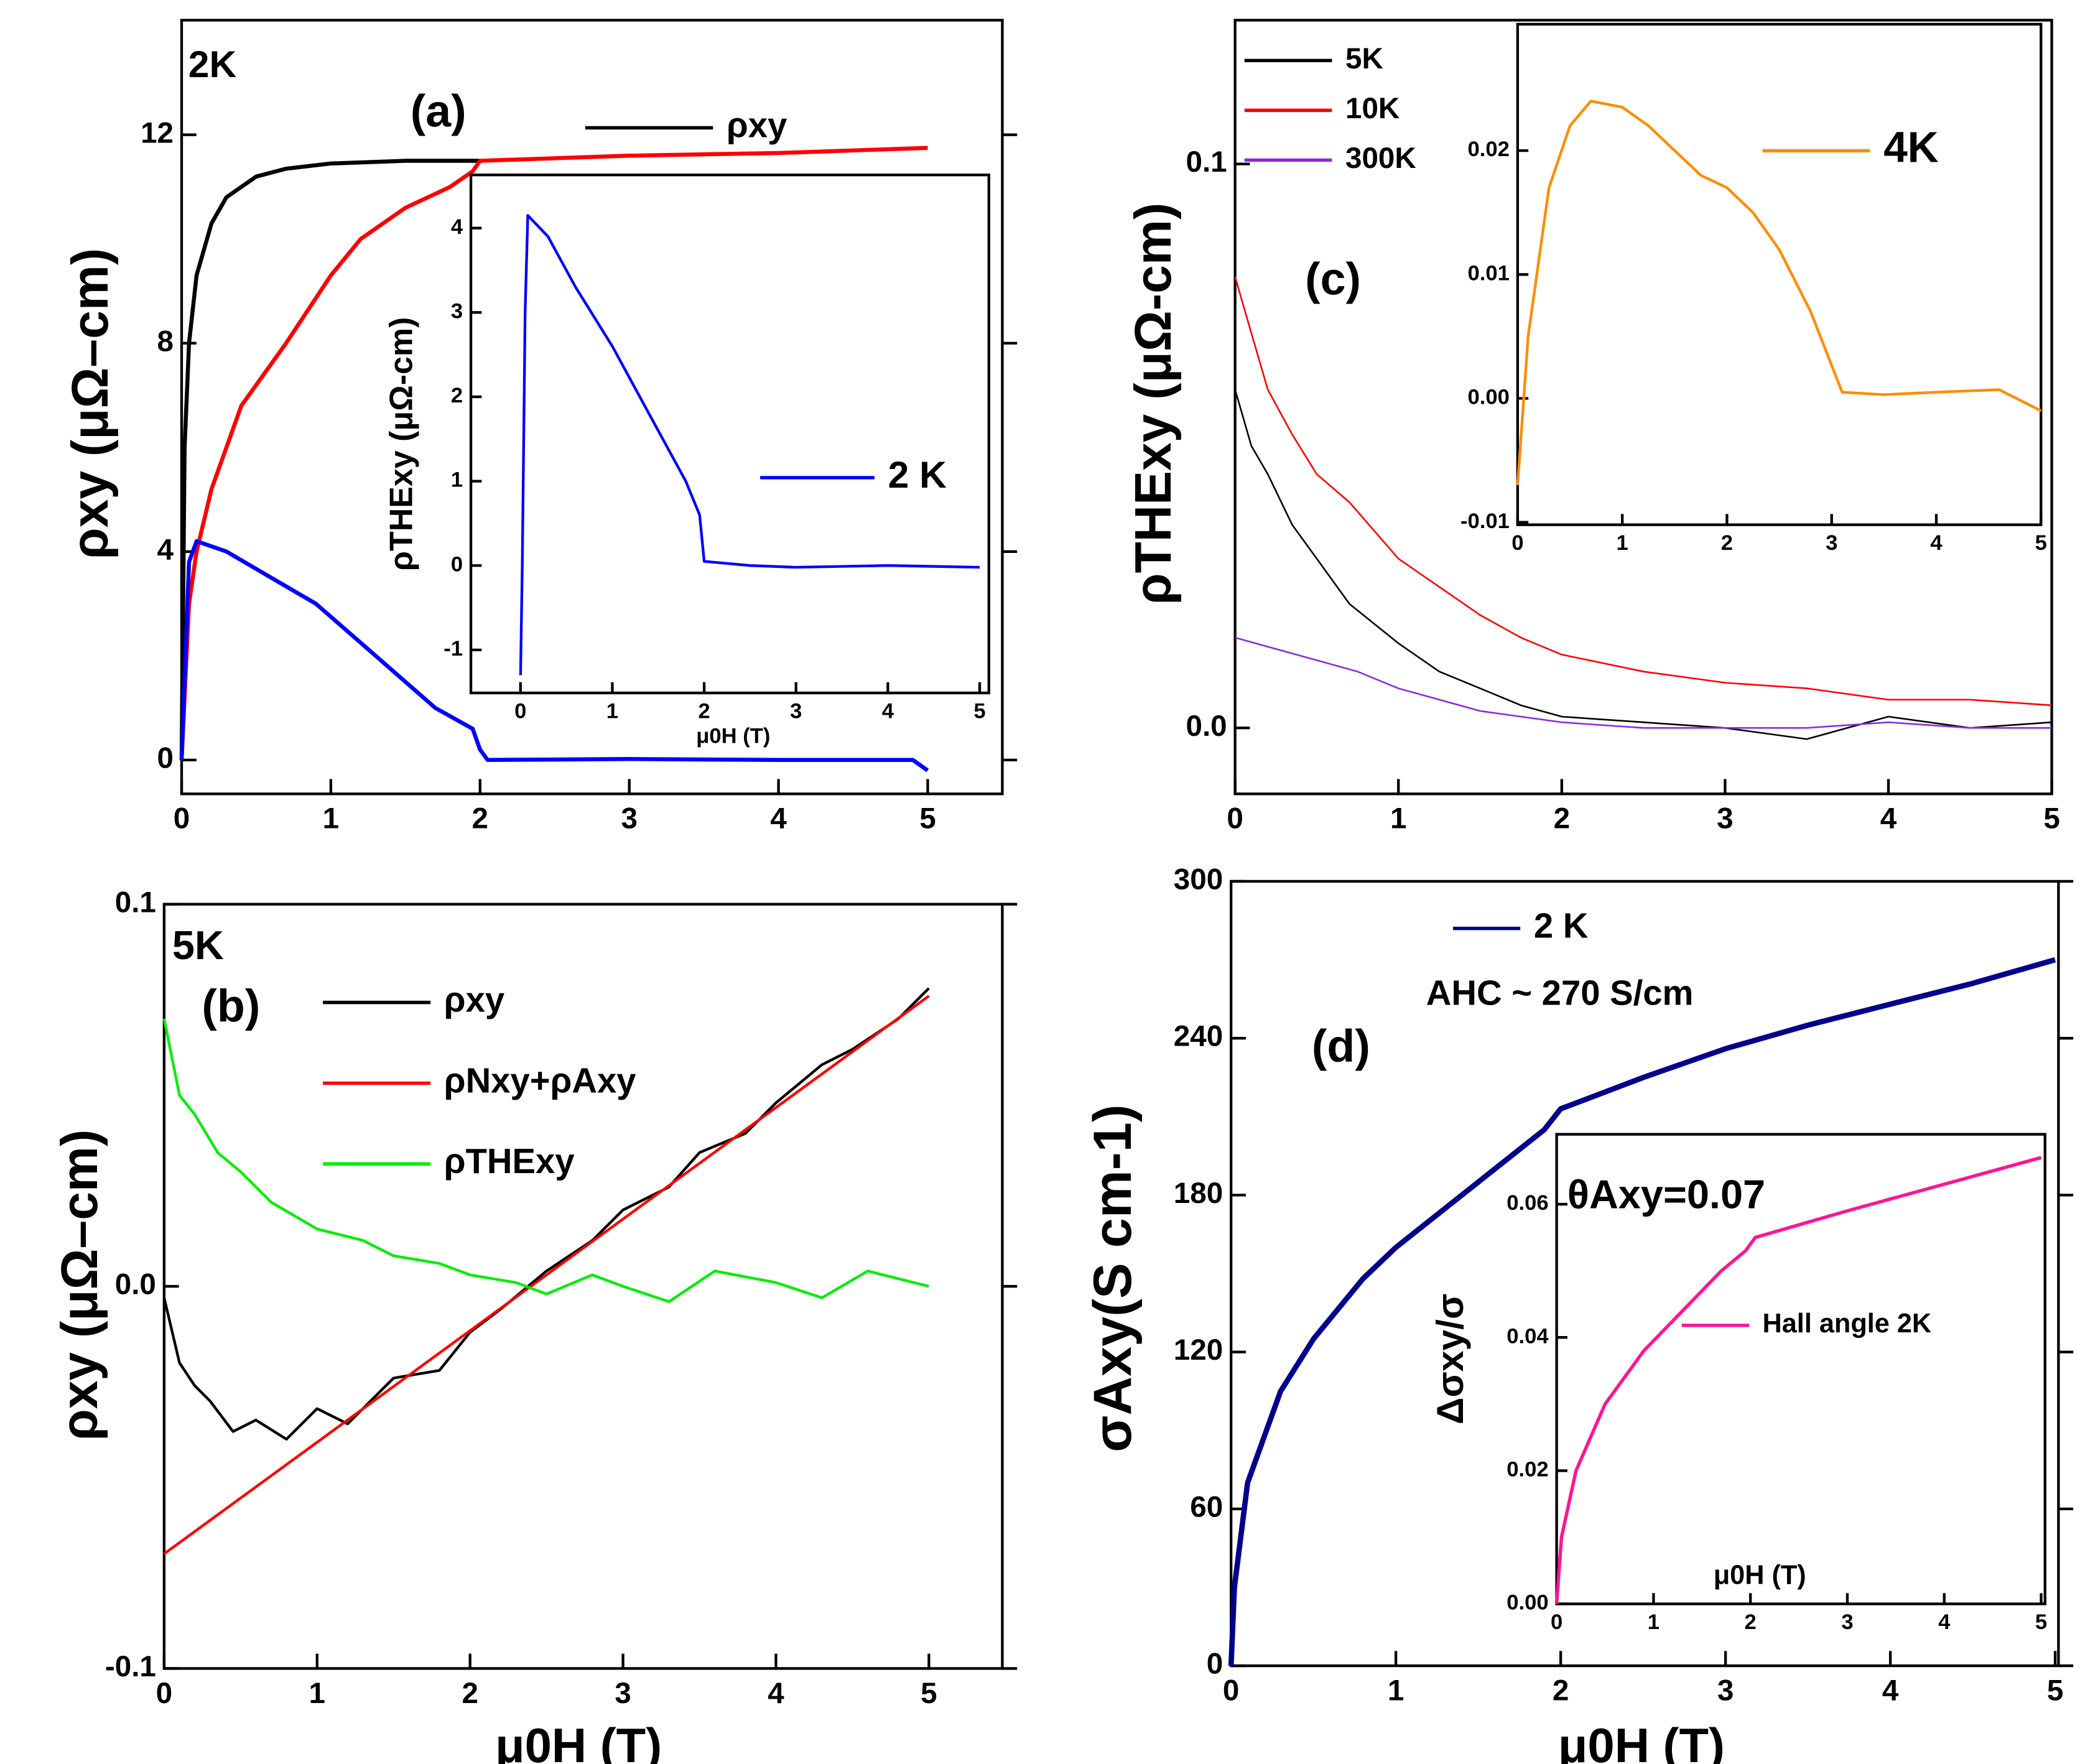  Describe the element at coordinates (231, 1005) in the screenshot. I see `annotation: (b)` at that location.